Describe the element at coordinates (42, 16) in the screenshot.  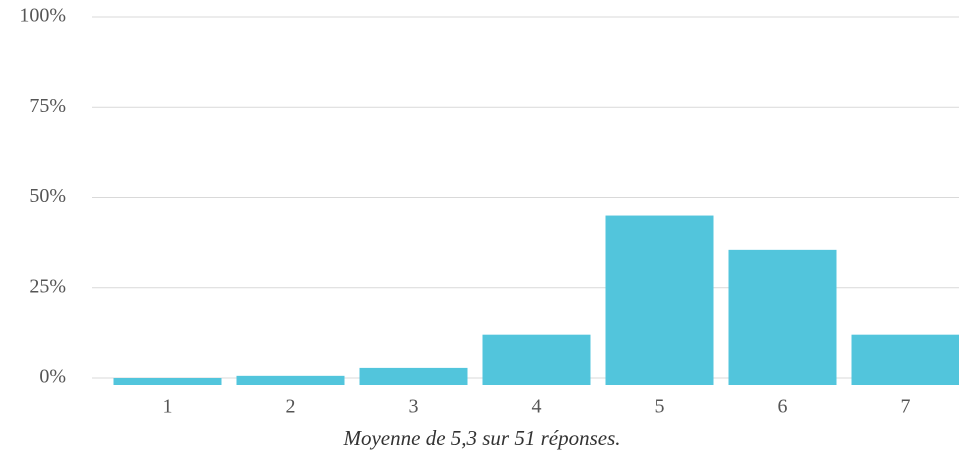
I see `y-tick-label: 100%` at that location.